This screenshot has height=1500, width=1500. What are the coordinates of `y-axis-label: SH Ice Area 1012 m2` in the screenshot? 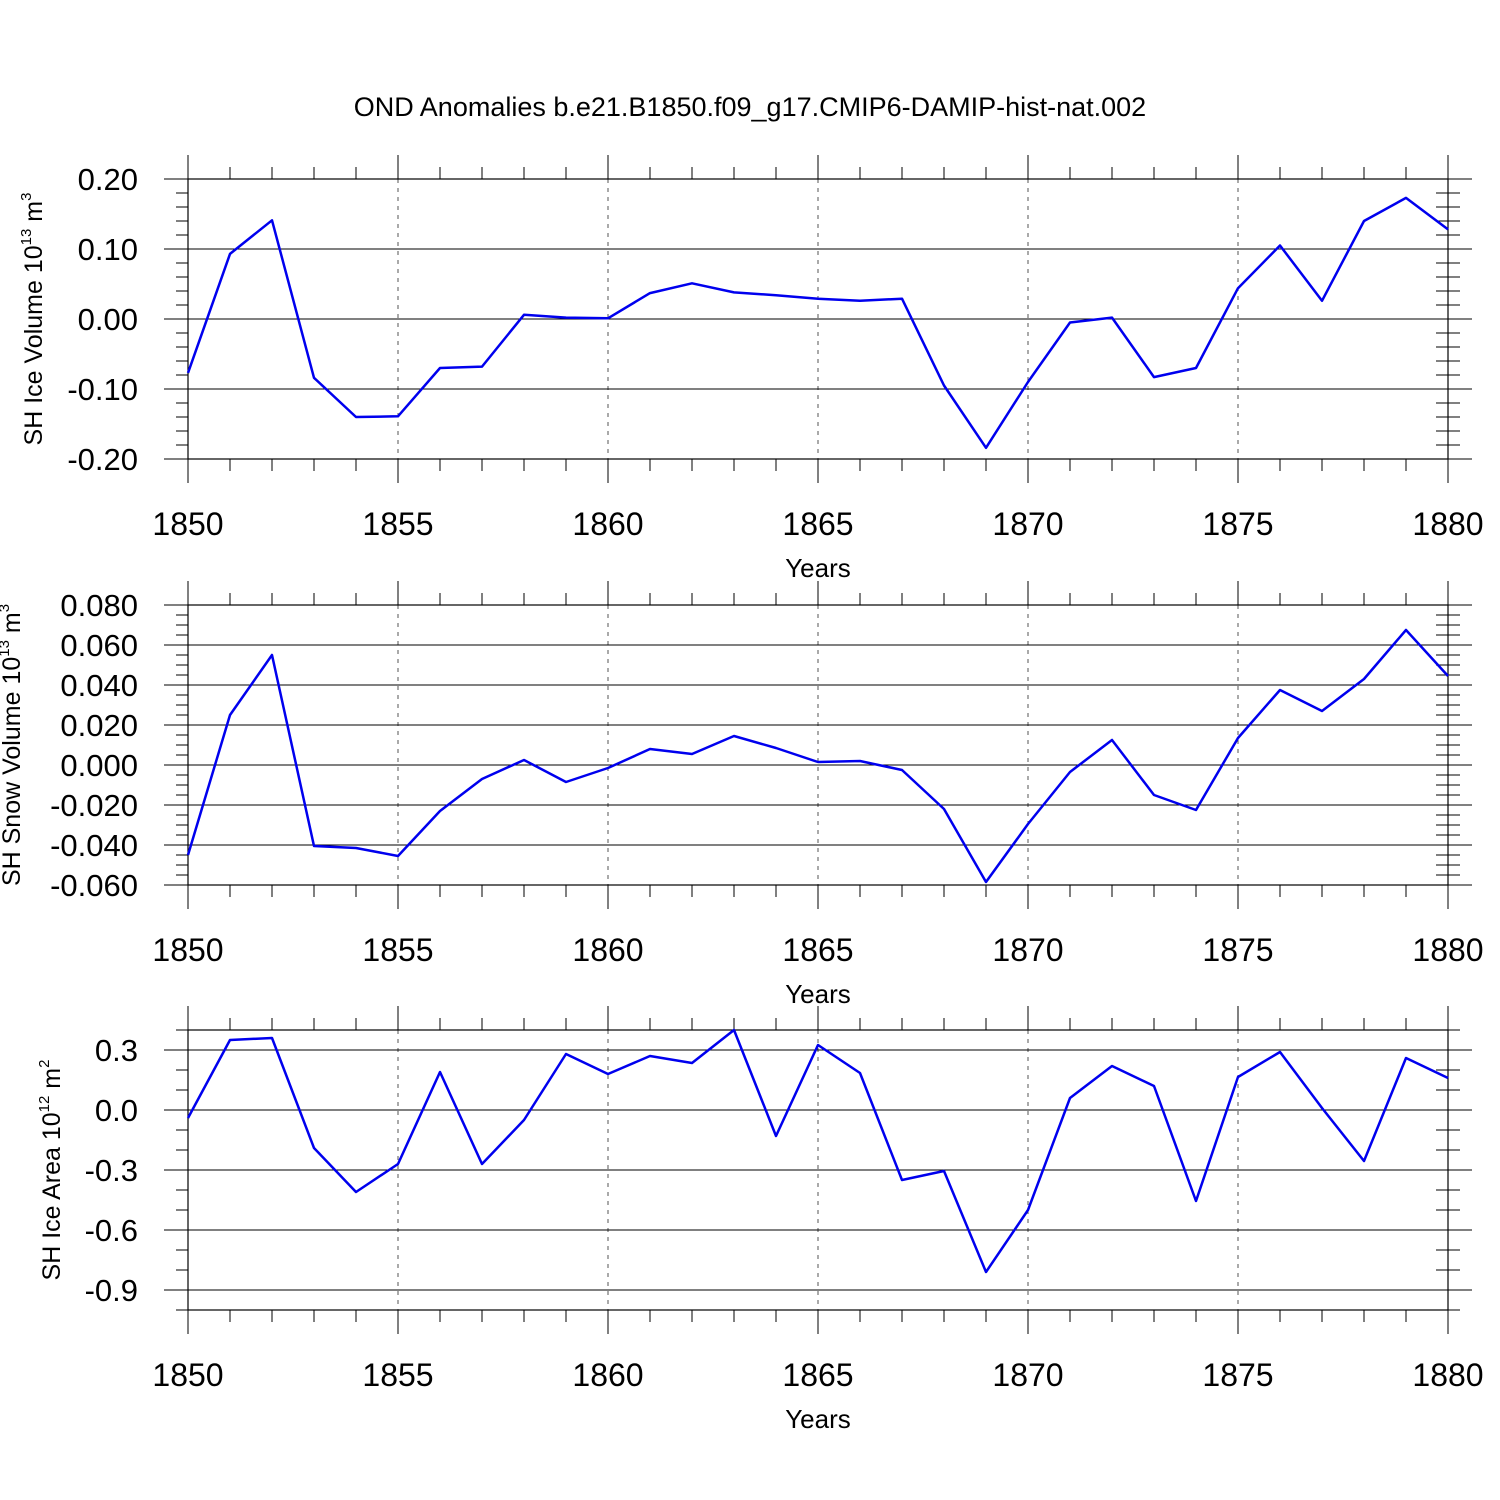 It's located at (51, 1170).